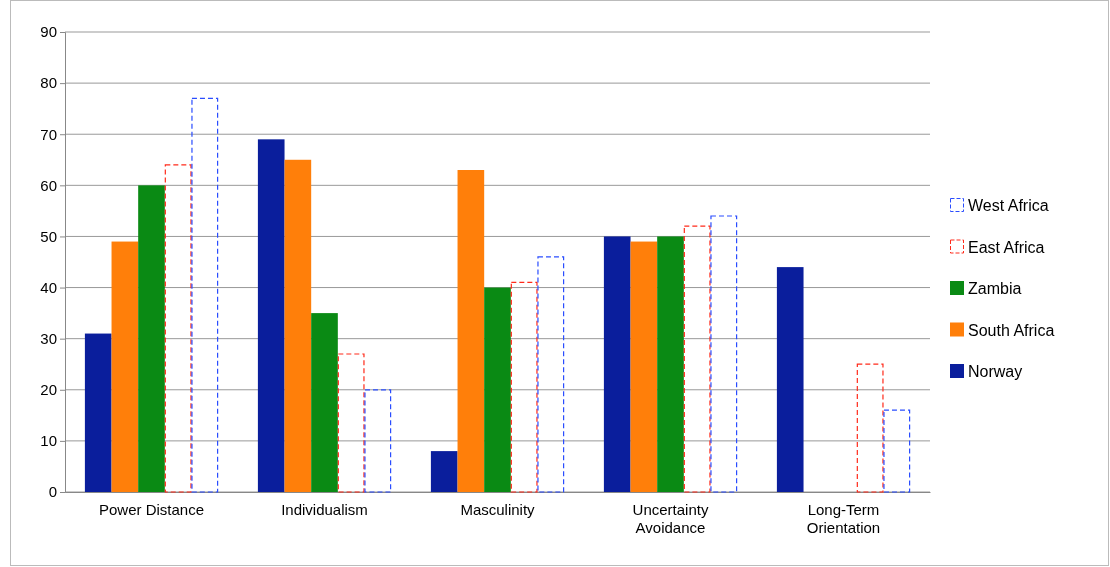 The width and height of the screenshot is (1110, 567). I want to click on y-tick-label: 30, so click(48, 338).